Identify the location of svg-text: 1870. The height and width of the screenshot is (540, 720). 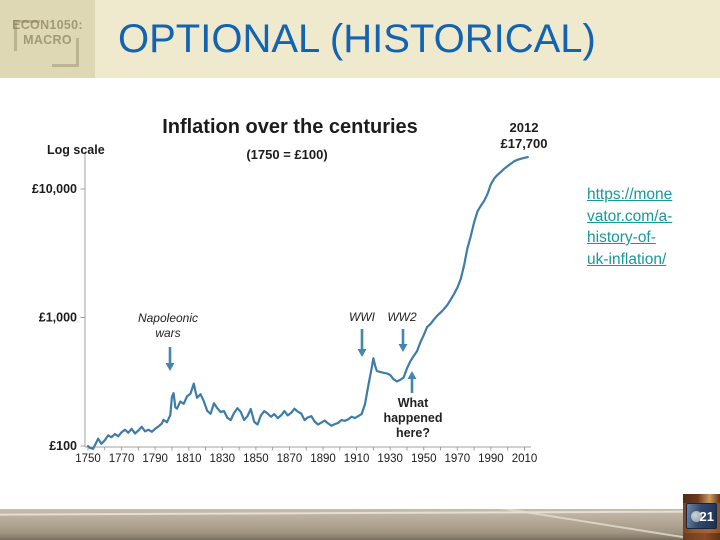
(290, 459).